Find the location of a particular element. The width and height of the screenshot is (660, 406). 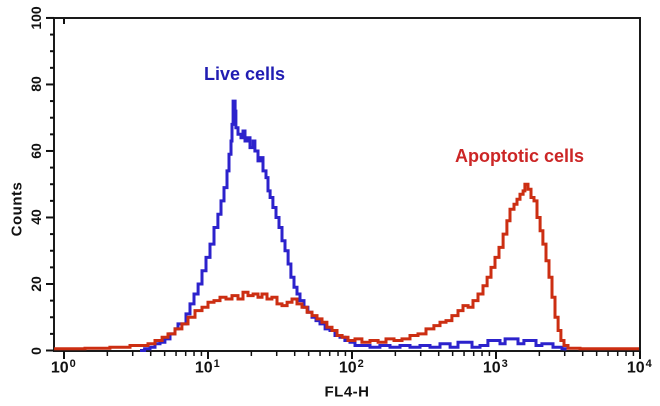

y-tick-label-0: 0 is located at coordinates (36, 350).